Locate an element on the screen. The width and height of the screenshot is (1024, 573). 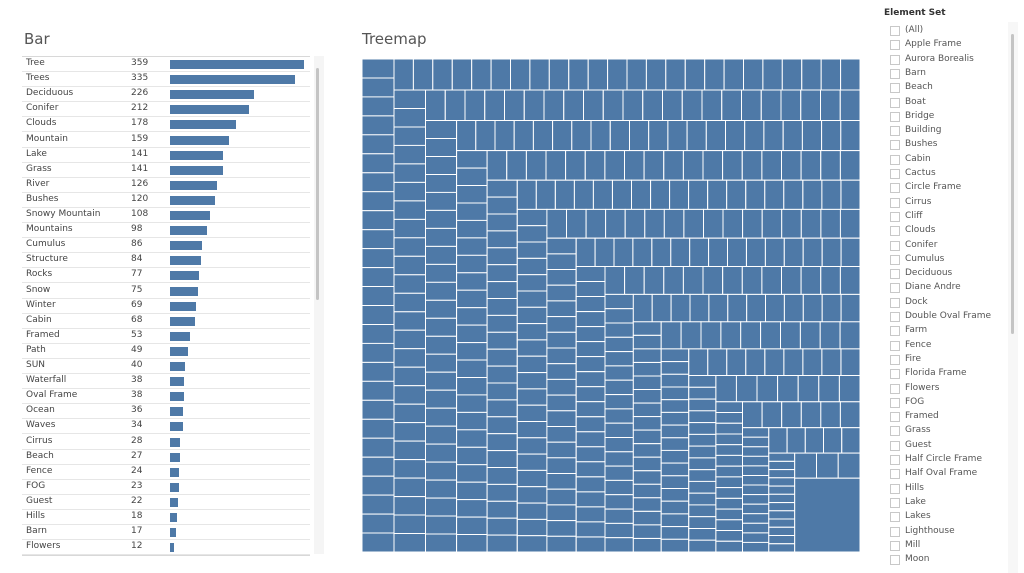
bar-row: Beach 27 is located at coordinates (166, 457).